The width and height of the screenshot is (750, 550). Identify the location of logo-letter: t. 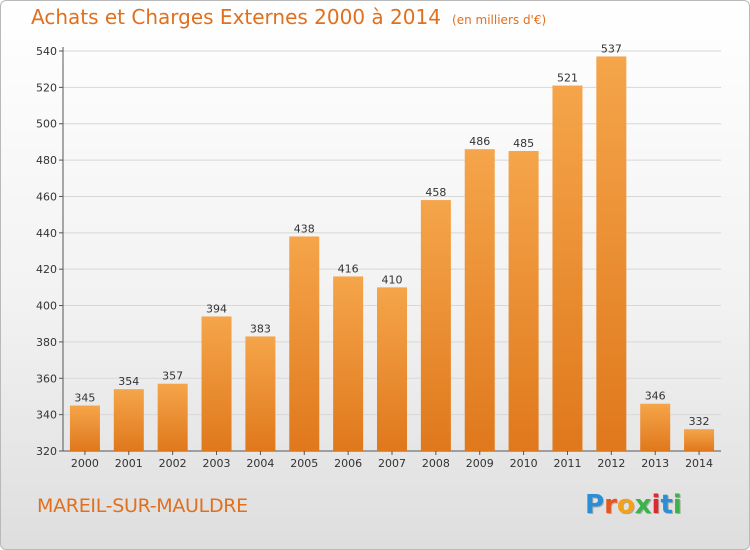
(666, 505).